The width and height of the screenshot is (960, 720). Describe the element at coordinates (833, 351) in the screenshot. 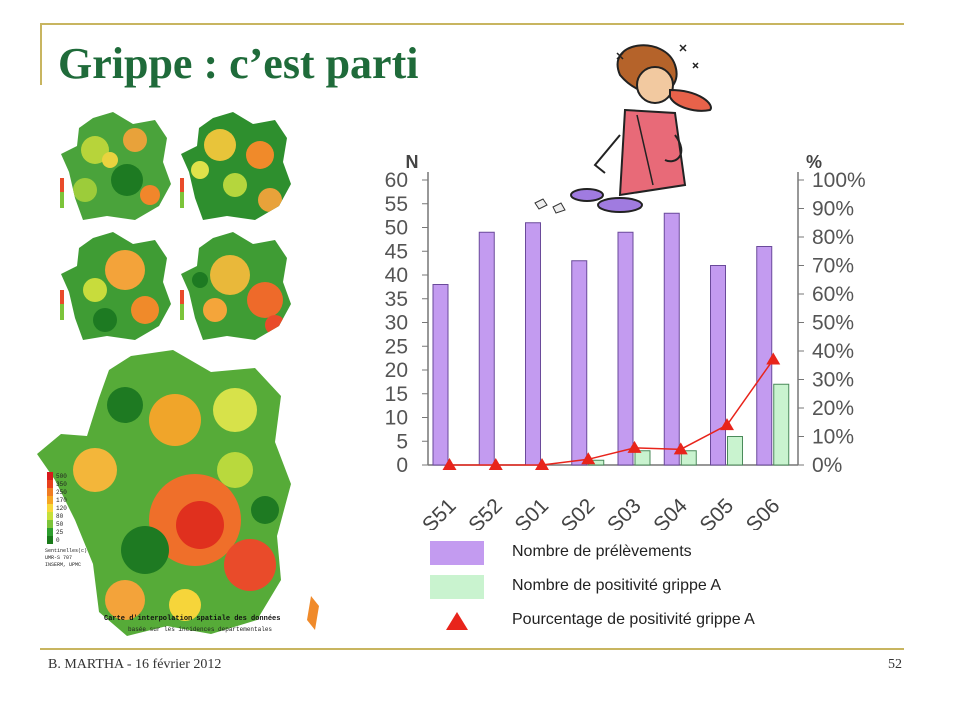

I see `right-tick-label-4: 40%` at that location.